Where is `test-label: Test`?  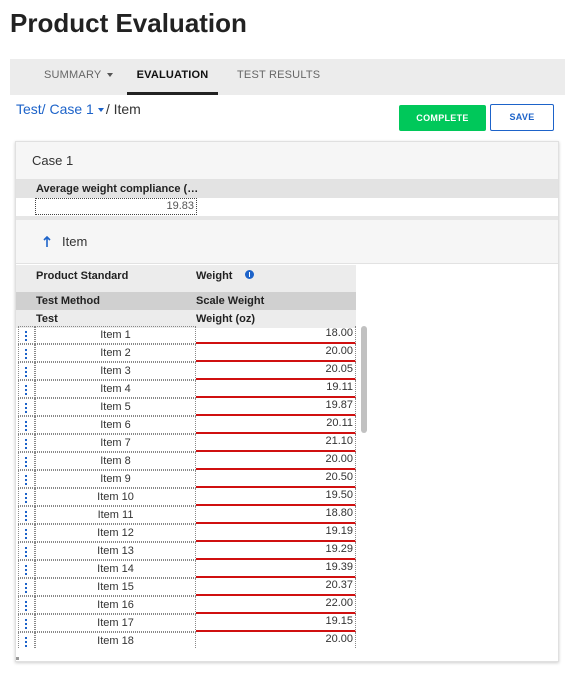
test-label: Test is located at coordinates (47, 319).